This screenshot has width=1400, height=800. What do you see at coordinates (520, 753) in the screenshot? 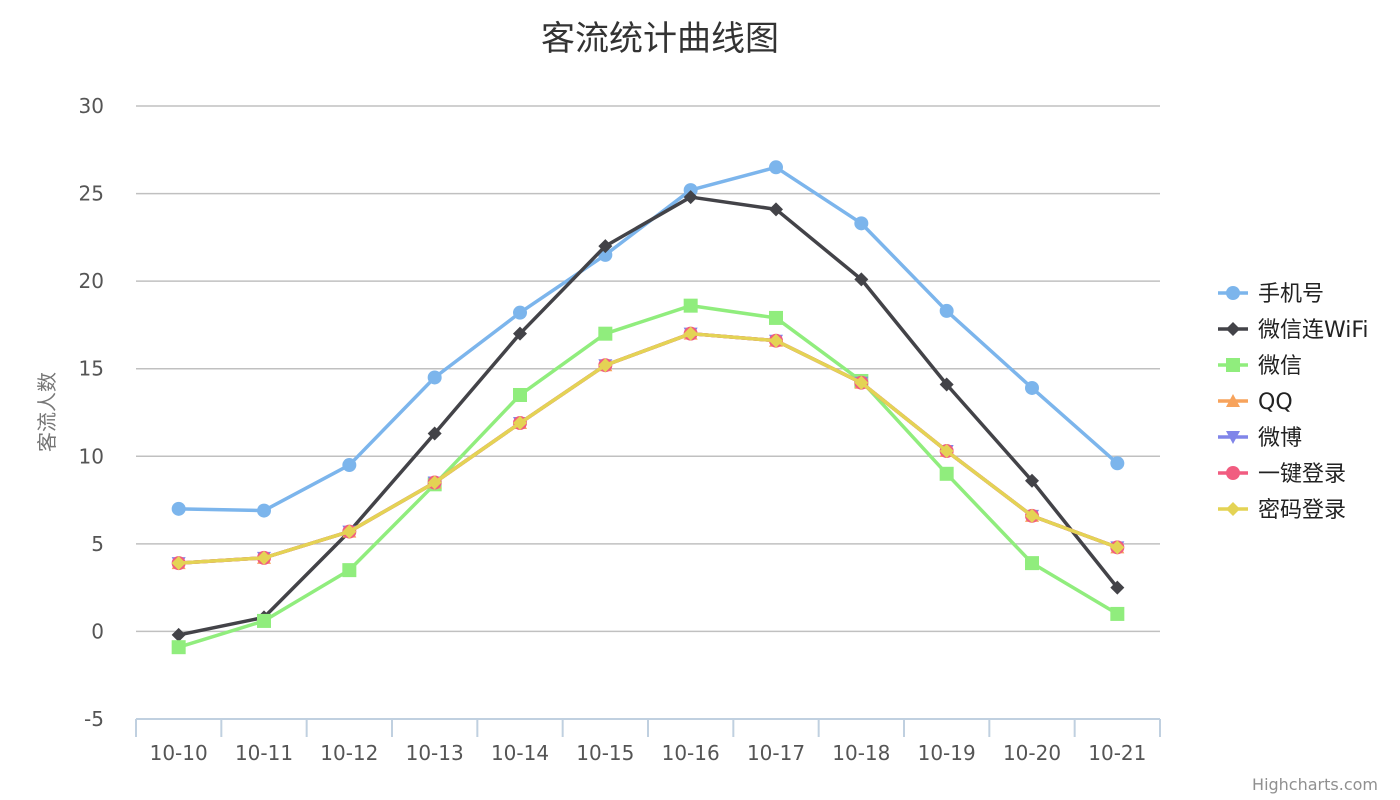
I see `x-tick-label: 10-14` at bounding box center [520, 753].